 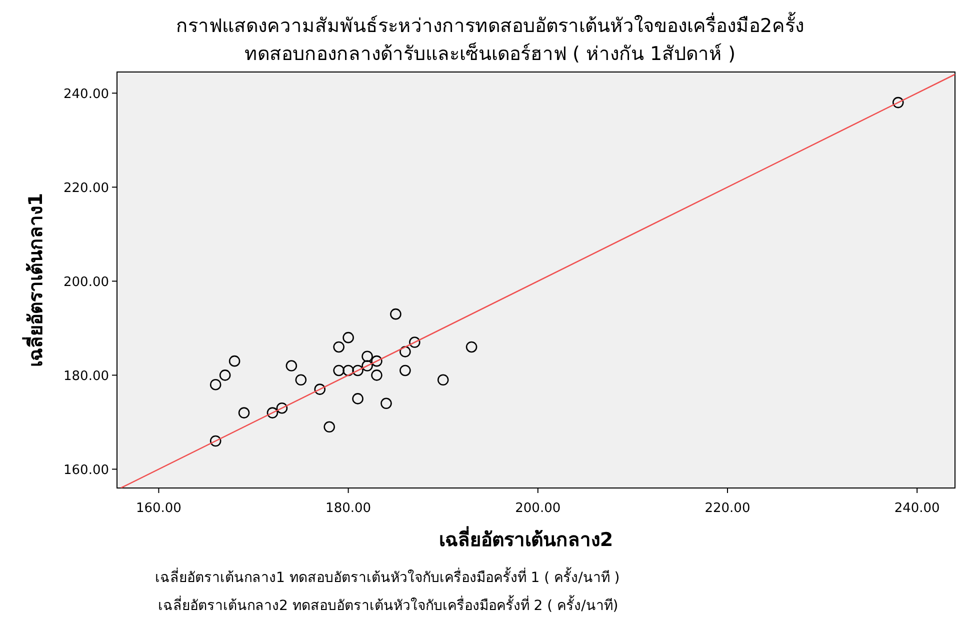 What do you see at coordinates (34, 280) in the screenshot?
I see `y-axis-title: เฉลี่ยอัตราเต้นกลาง1` at bounding box center [34, 280].